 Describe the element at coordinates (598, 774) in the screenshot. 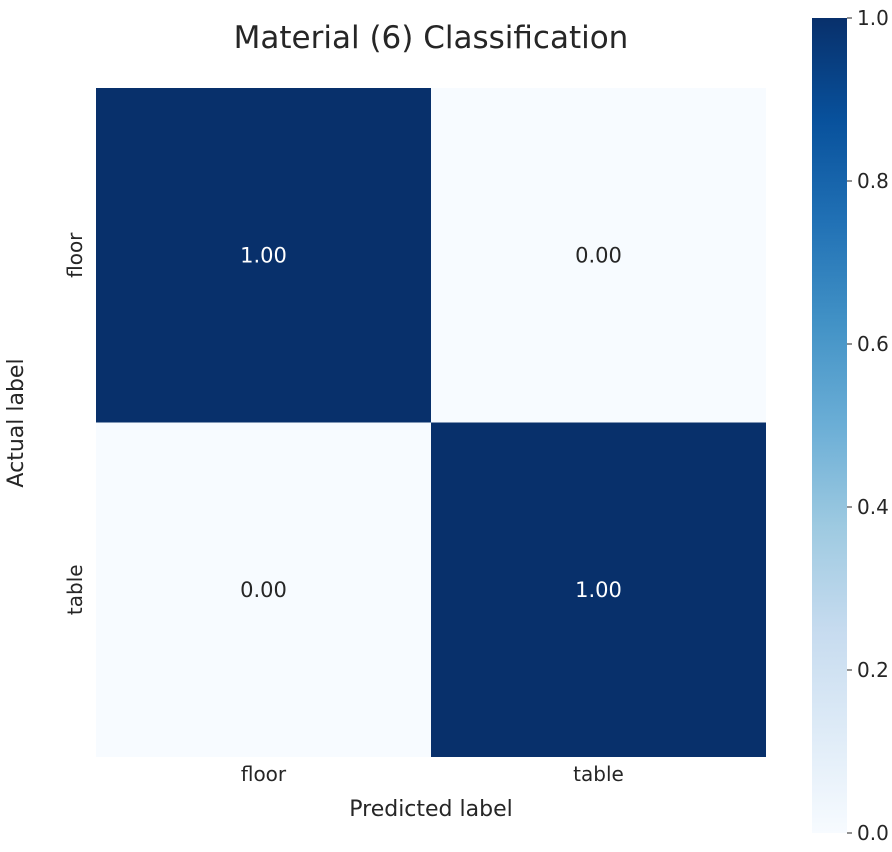

I see `x-tick-label: table` at that location.